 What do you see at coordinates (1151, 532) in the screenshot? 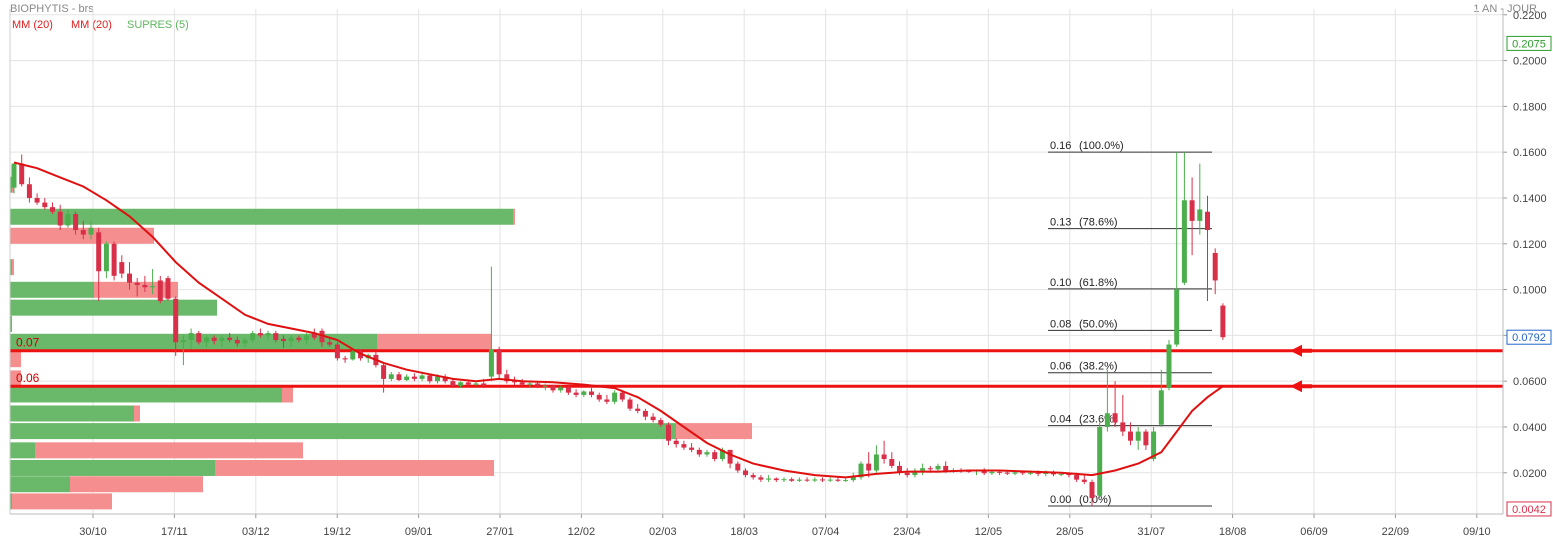
I see `x-tick-label: 31/07` at bounding box center [1151, 532].